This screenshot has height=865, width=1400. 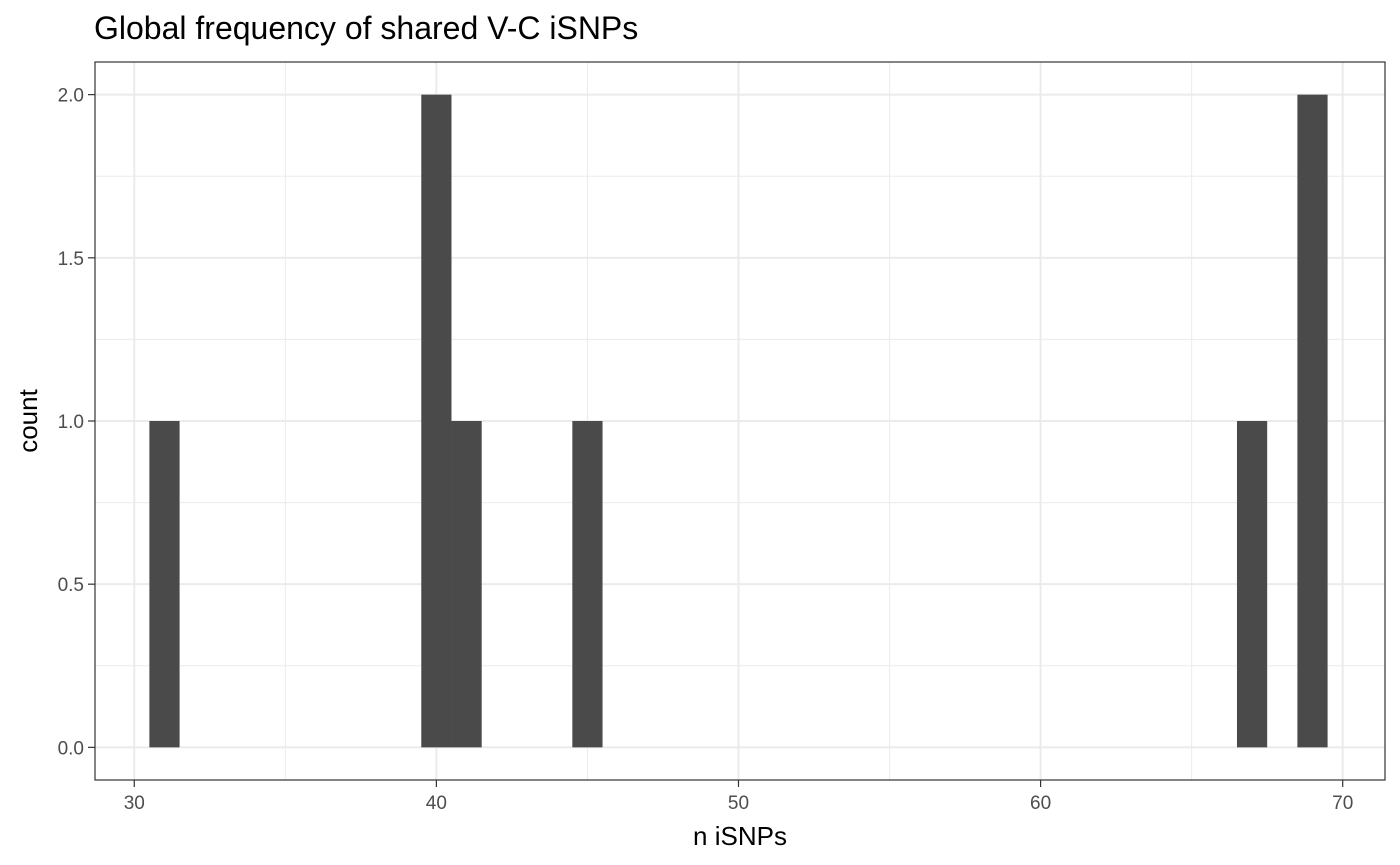 I want to click on y-tick-label: 2.0, so click(x=71, y=96).